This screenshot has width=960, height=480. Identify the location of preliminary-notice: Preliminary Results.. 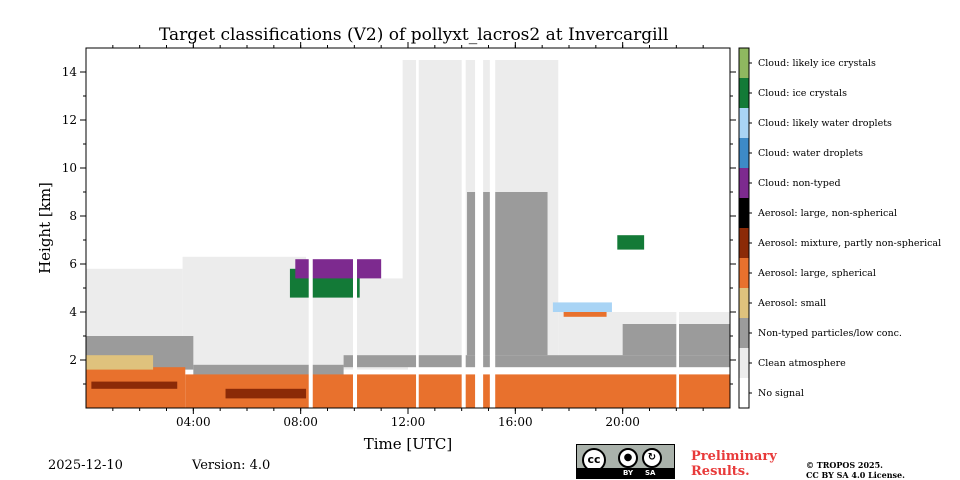
(734, 464).